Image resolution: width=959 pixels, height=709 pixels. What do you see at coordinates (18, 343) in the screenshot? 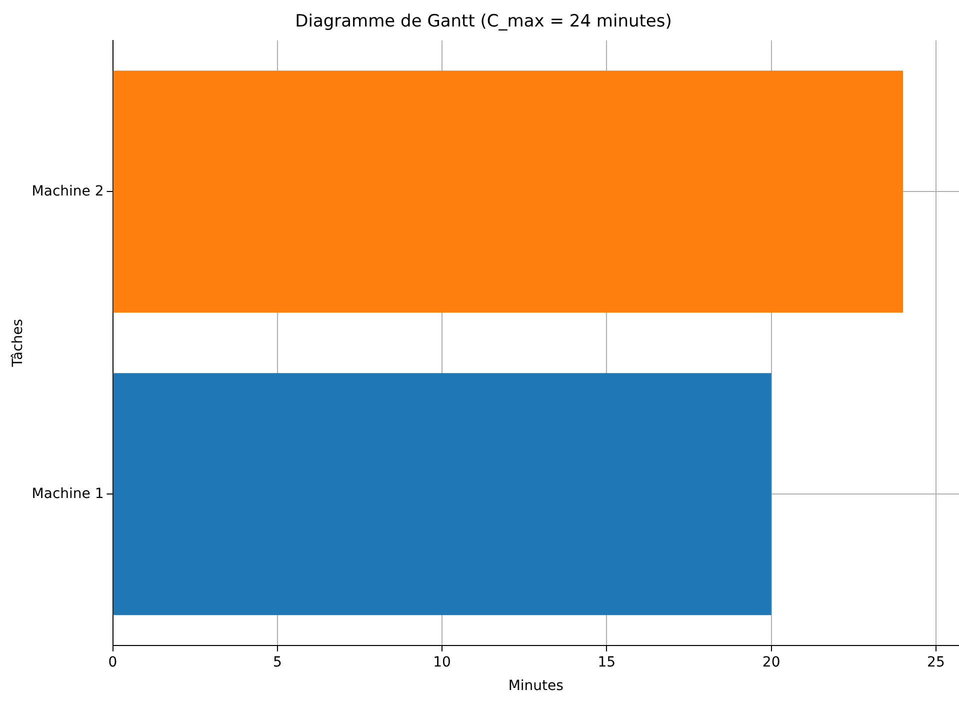
I see `y-axis-title: Tâches` at bounding box center [18, 343].